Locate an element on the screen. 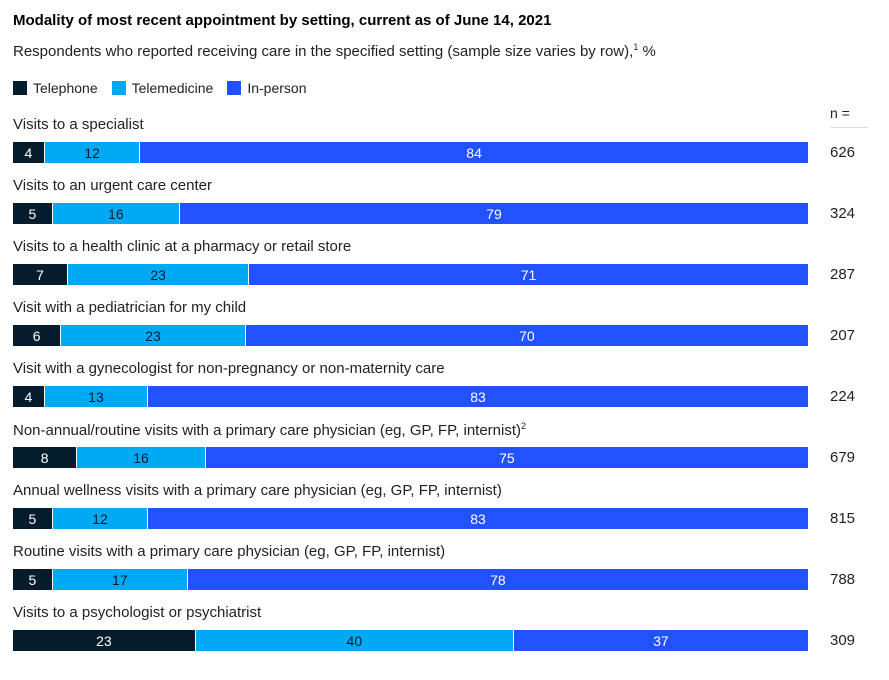 This screenshot has width=889, height=680. bar-segment-telephone: 6 is located at coordinates (37, 335).